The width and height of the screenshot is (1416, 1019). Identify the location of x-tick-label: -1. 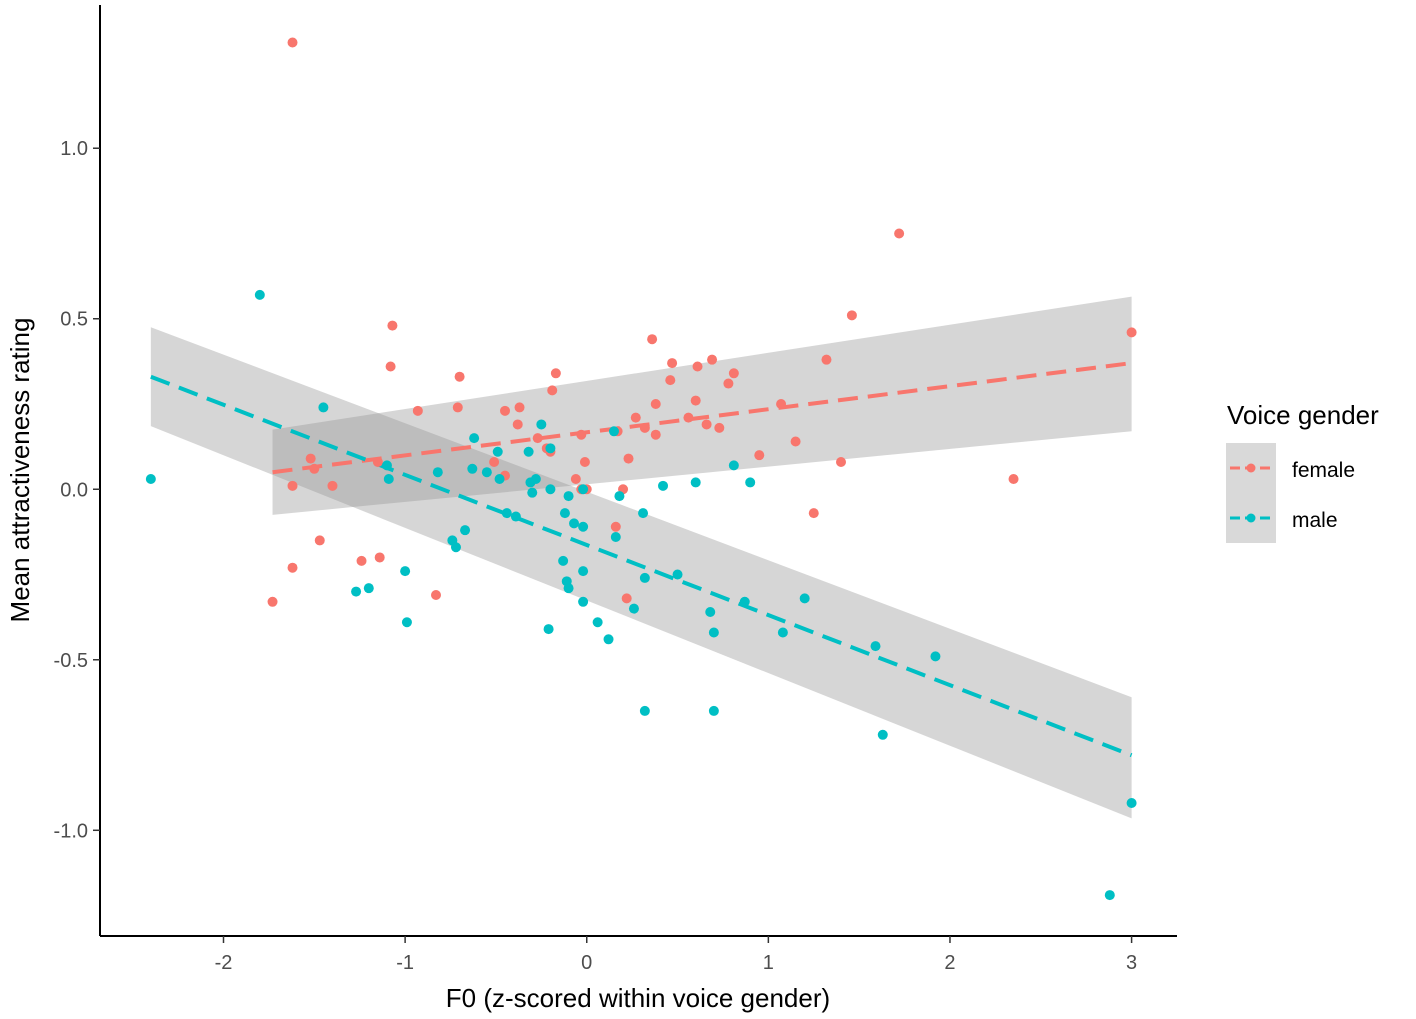
(405, 963).